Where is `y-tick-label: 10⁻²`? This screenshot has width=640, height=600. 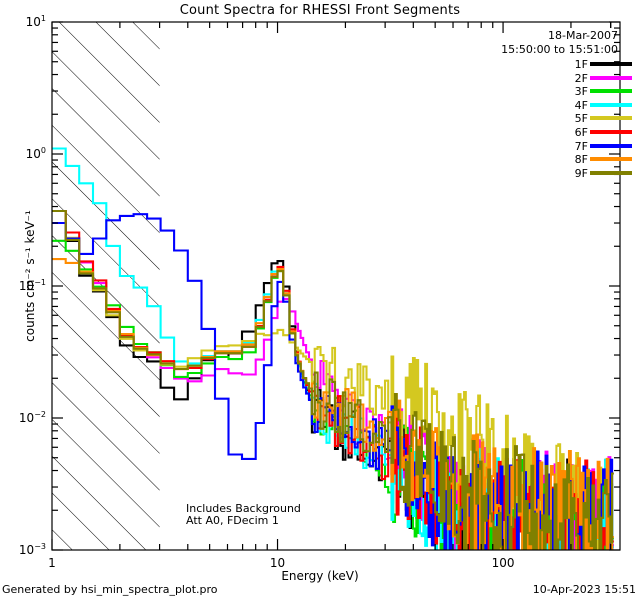
y-tick-label: 10⁻² is located at coordinates (32, 418).